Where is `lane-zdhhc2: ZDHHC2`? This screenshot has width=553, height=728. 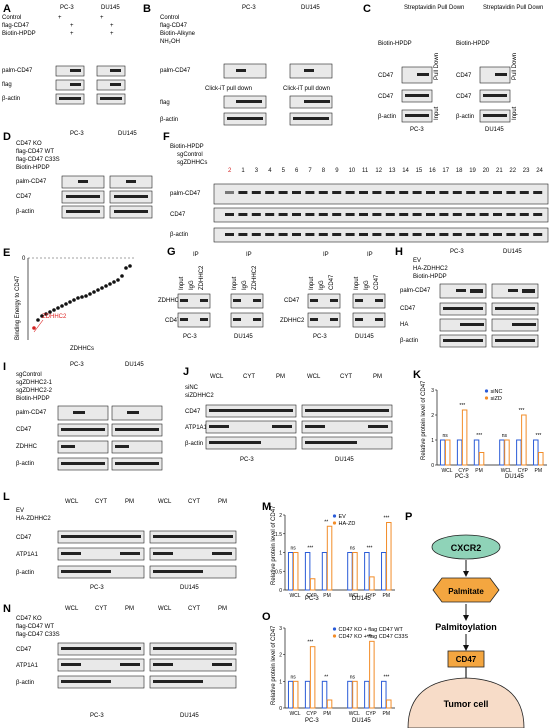
lane-zdhhc2: ZDHHC2 is located at coordinates (255, 277).